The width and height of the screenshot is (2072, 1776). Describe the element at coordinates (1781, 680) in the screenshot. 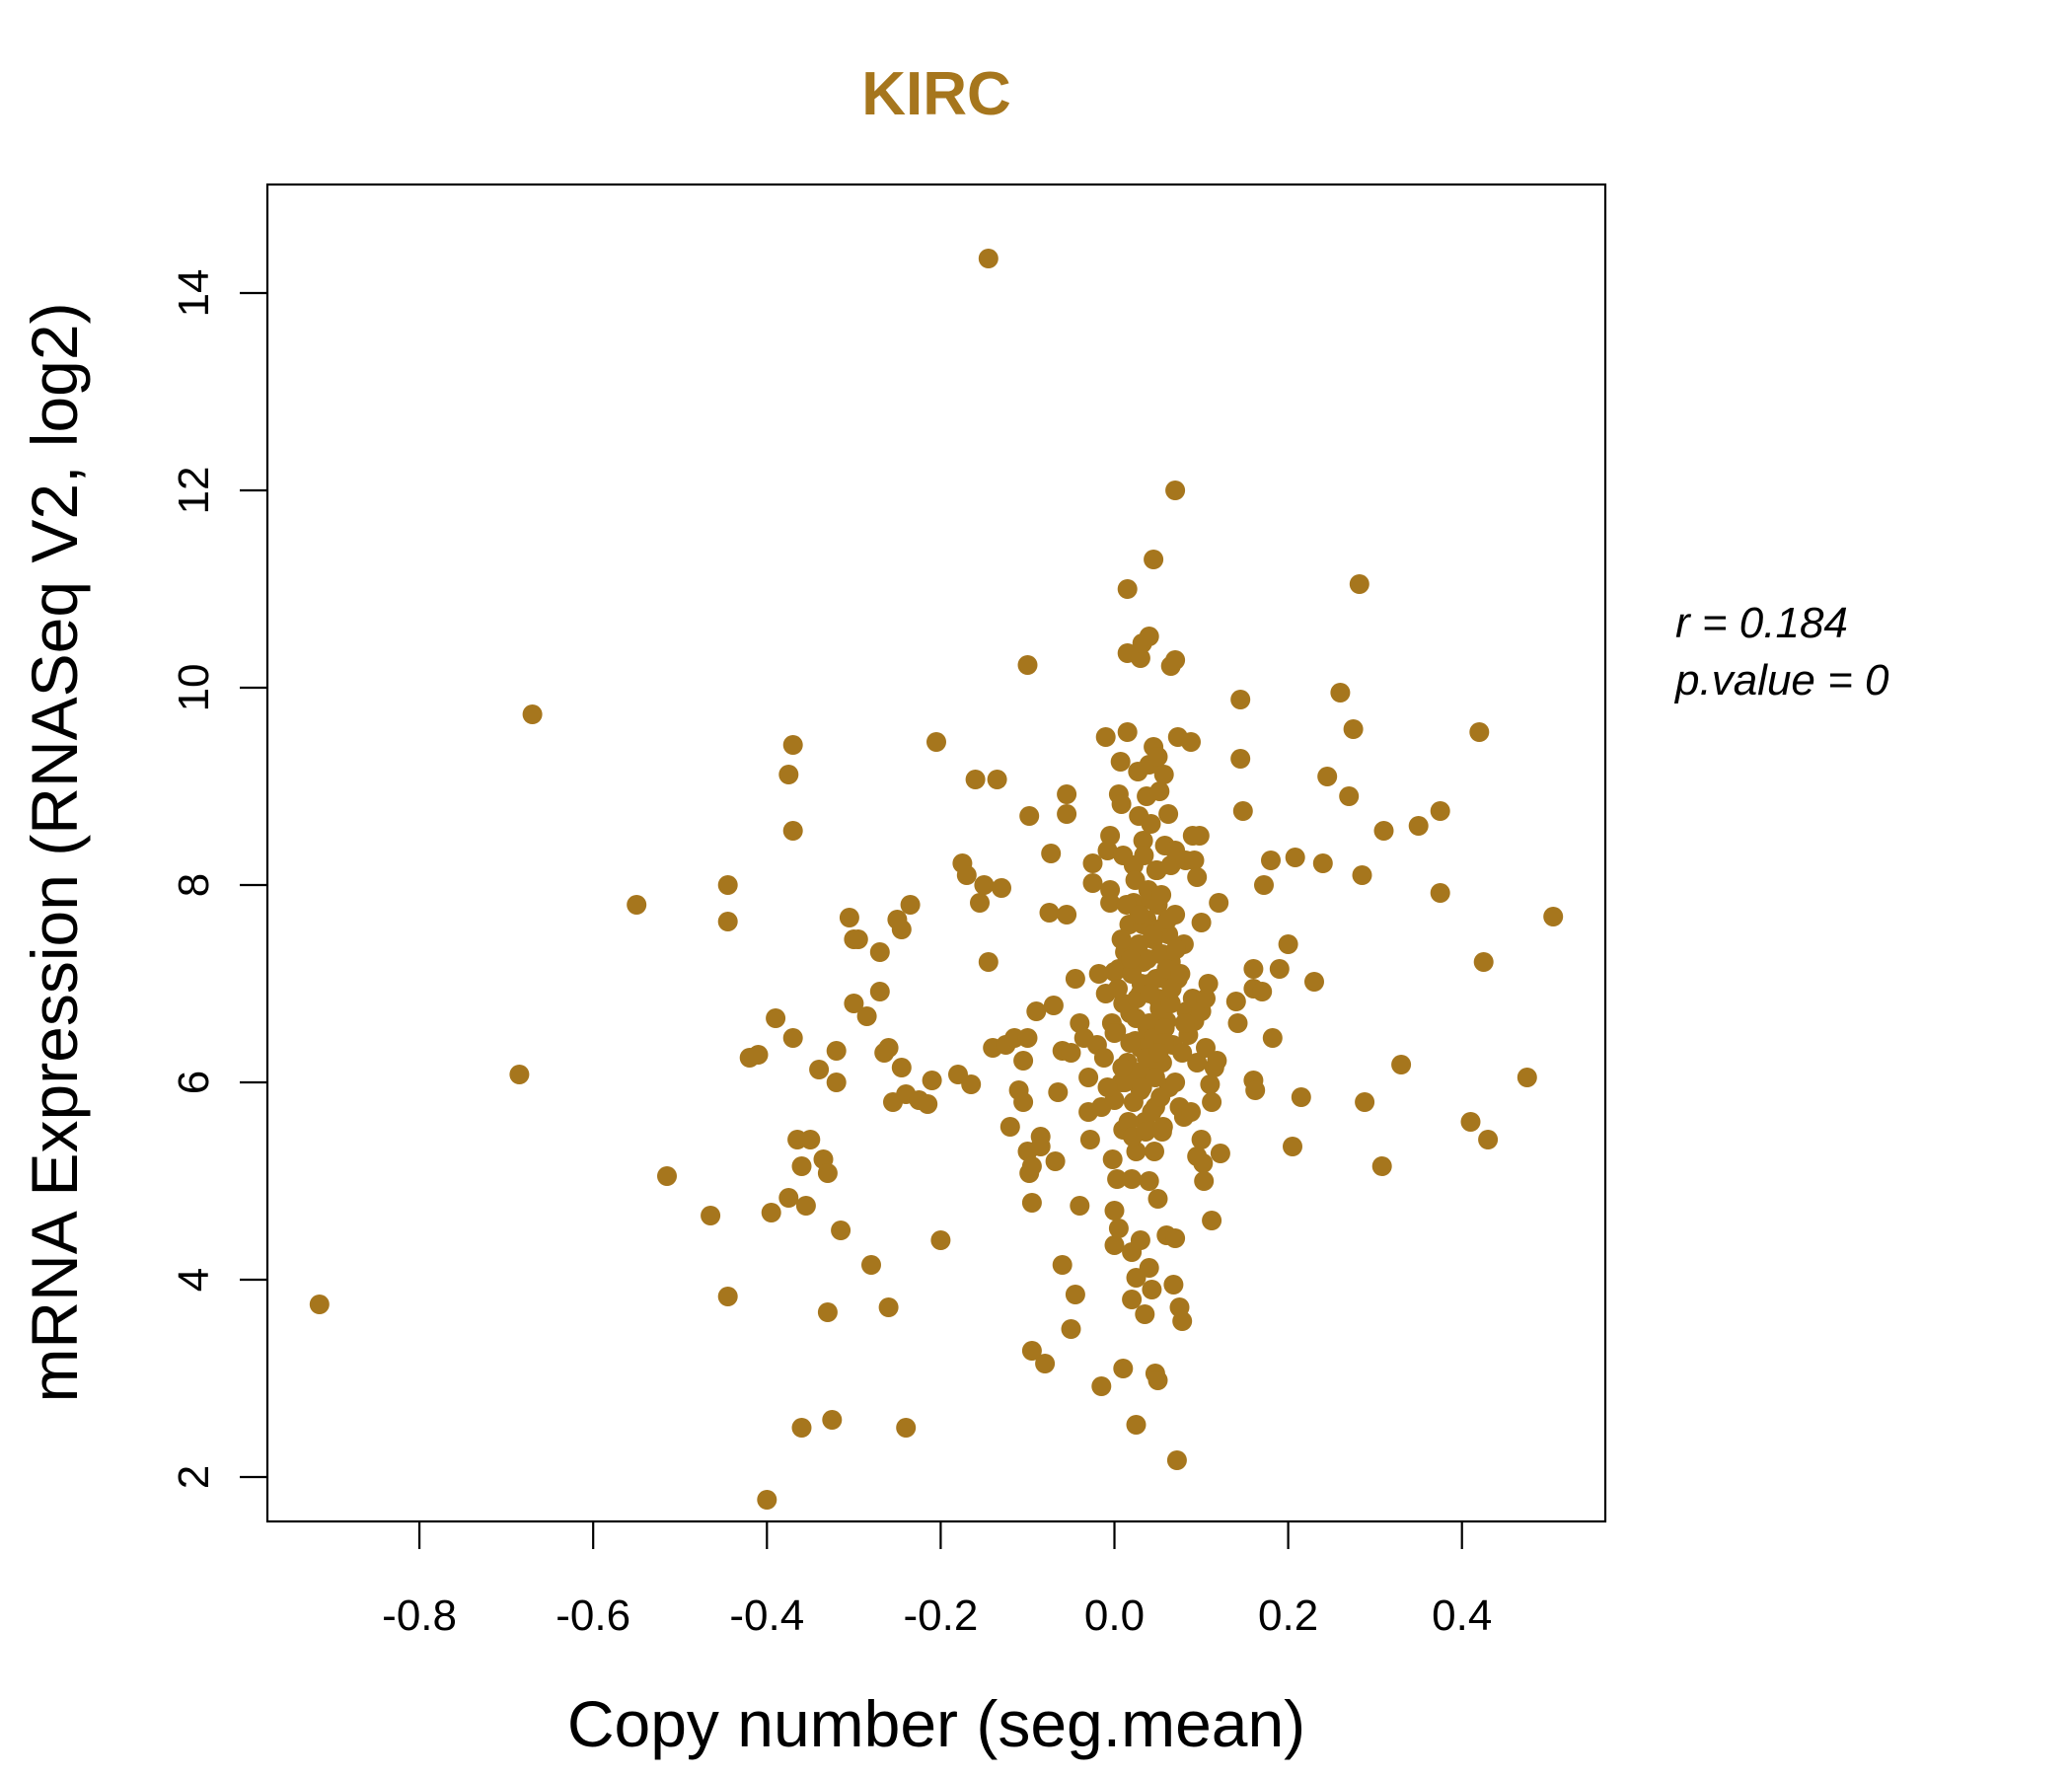

I see `p-value-label: p.value = 0` at that location.